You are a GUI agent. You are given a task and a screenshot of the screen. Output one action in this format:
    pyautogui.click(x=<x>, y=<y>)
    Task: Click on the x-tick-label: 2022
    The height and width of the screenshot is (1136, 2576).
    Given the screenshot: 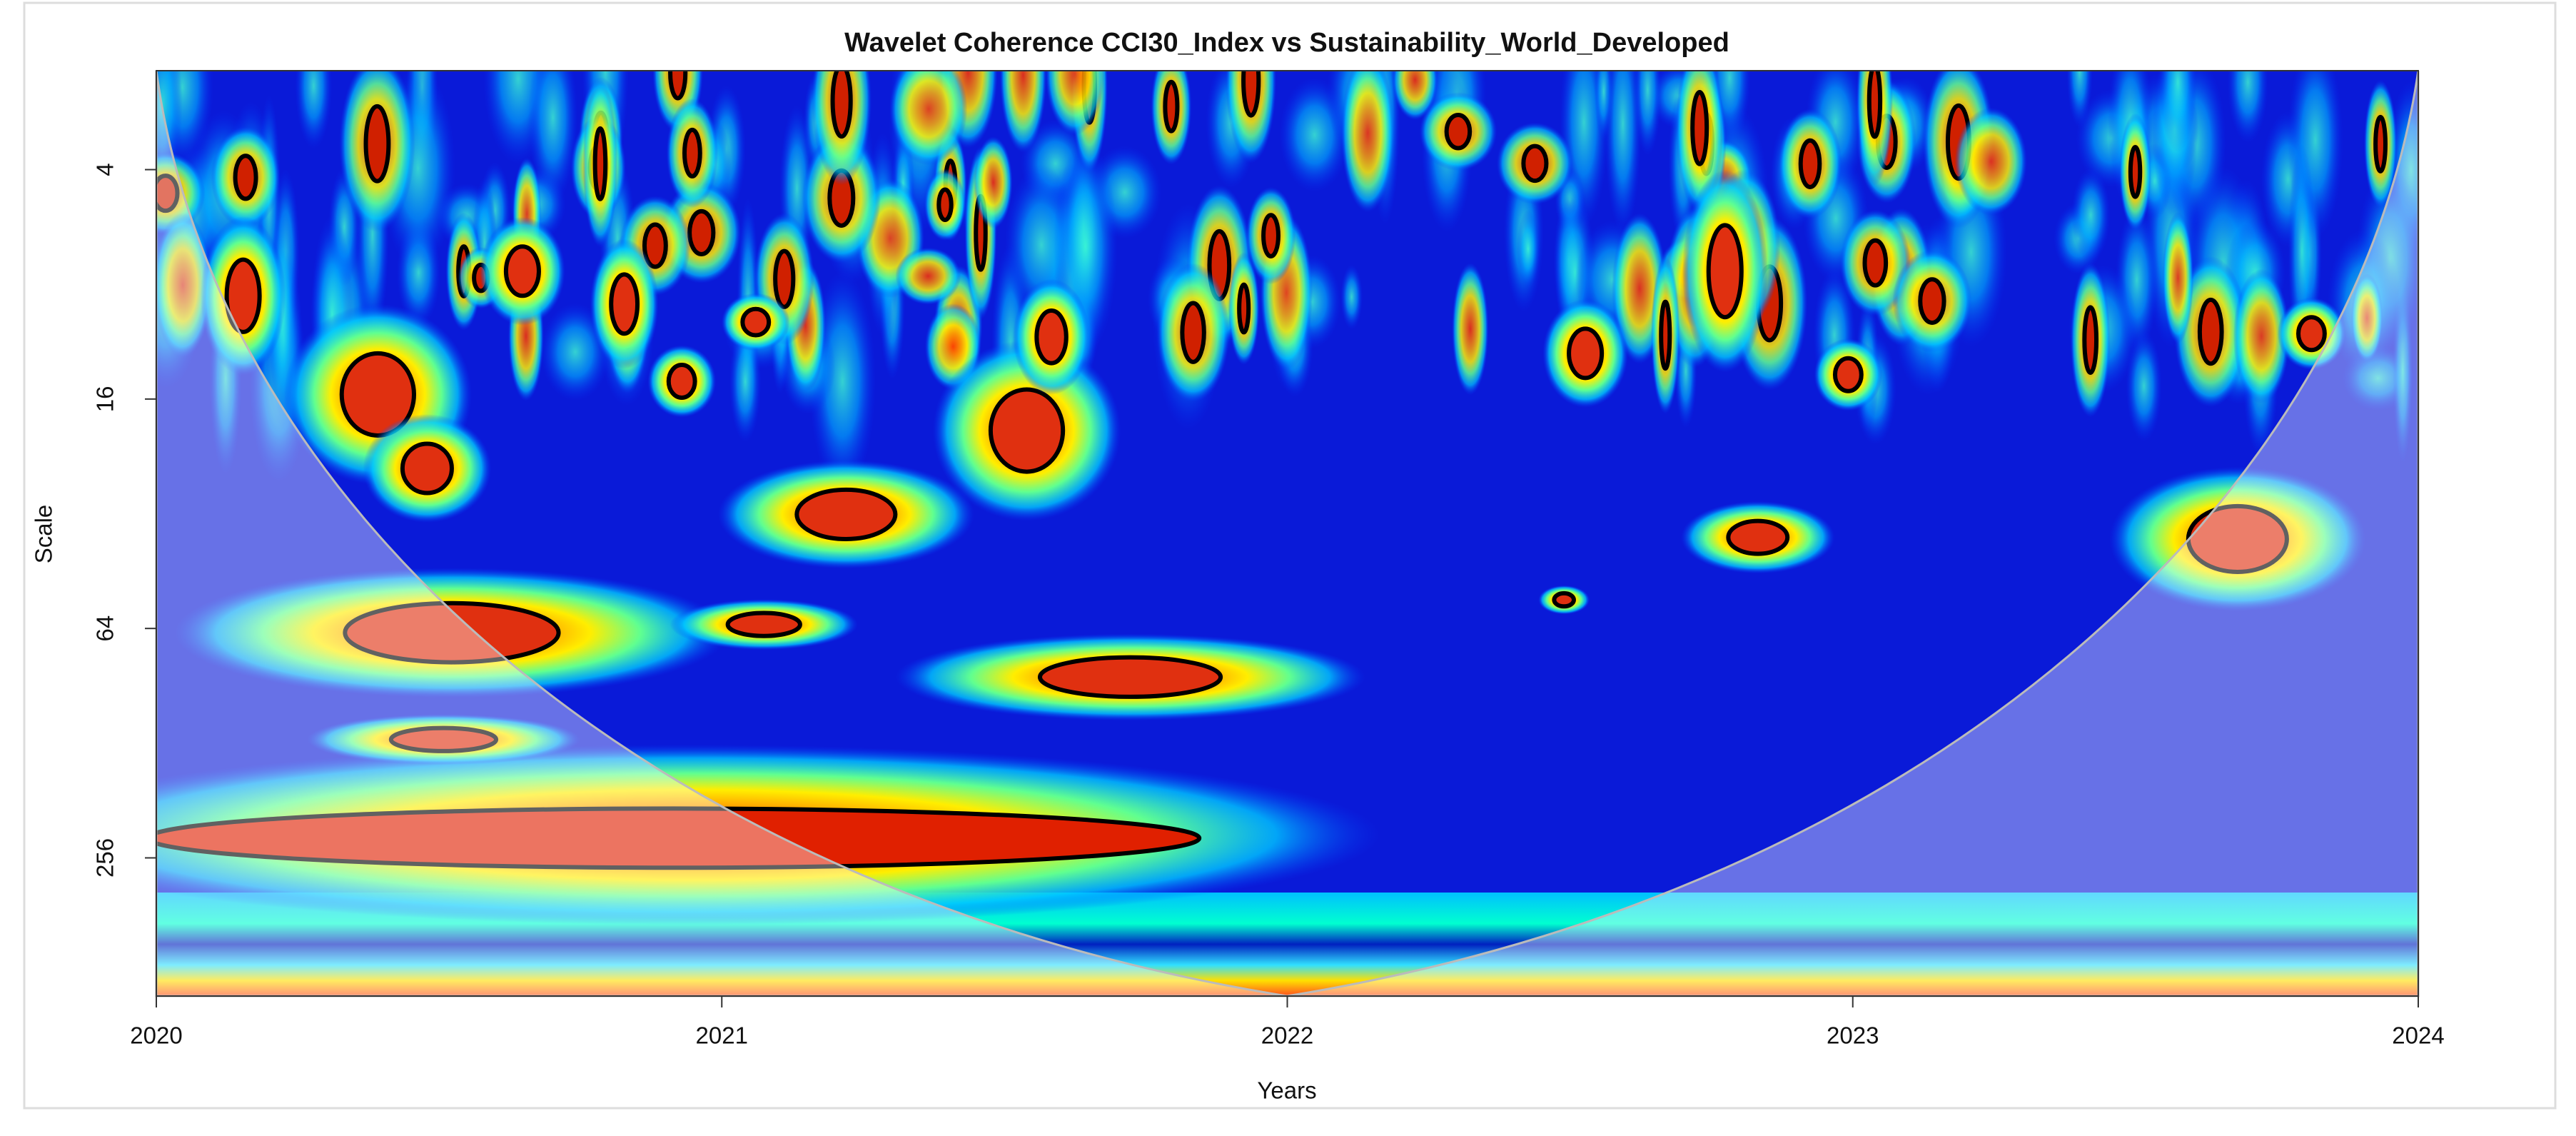 What is the action you would take?
    pyautogui.click(x=1287, y=1035)
    